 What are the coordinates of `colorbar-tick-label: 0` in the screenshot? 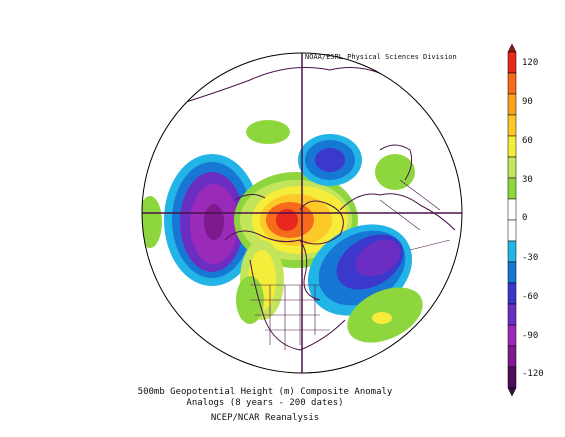 It's located at (525, 218).